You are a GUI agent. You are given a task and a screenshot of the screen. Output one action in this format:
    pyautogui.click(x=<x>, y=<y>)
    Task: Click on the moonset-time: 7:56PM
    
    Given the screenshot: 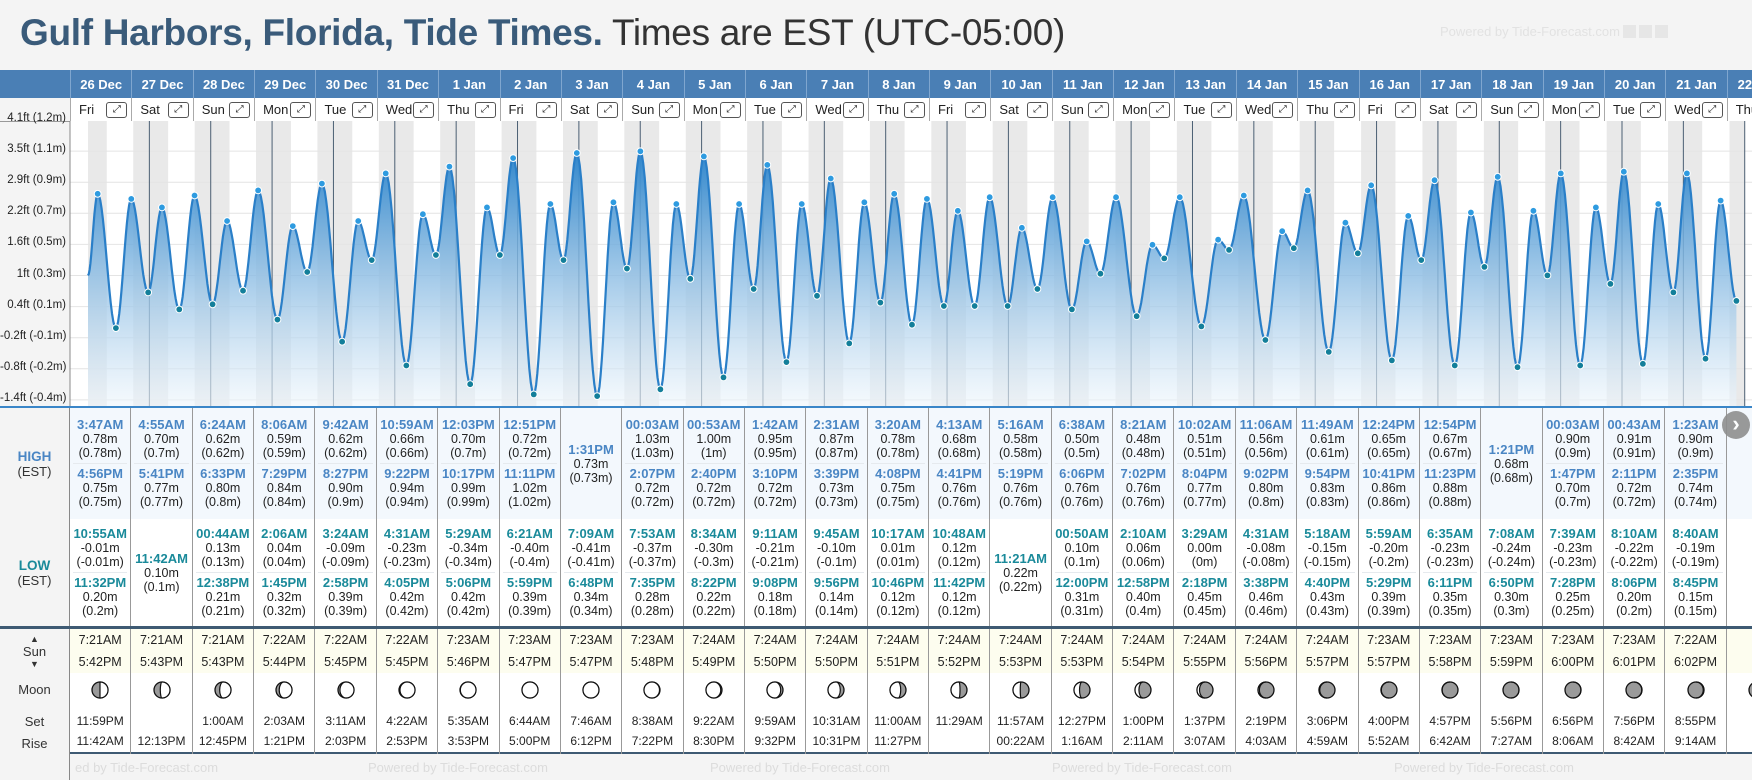 What is the action you would take?
    pyautogui.click(x=1634, y=721)
    